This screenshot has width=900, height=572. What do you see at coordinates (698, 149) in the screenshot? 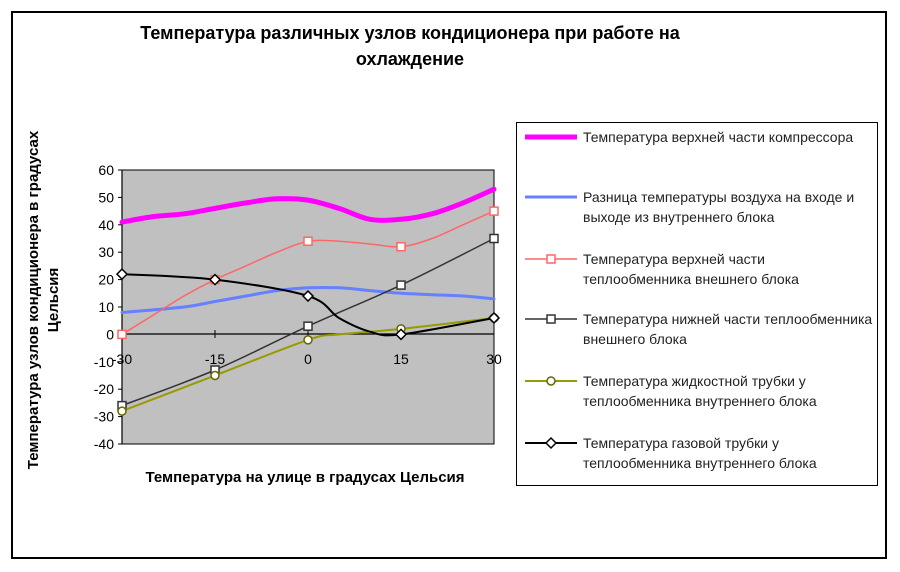
I see `legend-item: Температура верхней части компрессора` at bounding box center [698, 149].